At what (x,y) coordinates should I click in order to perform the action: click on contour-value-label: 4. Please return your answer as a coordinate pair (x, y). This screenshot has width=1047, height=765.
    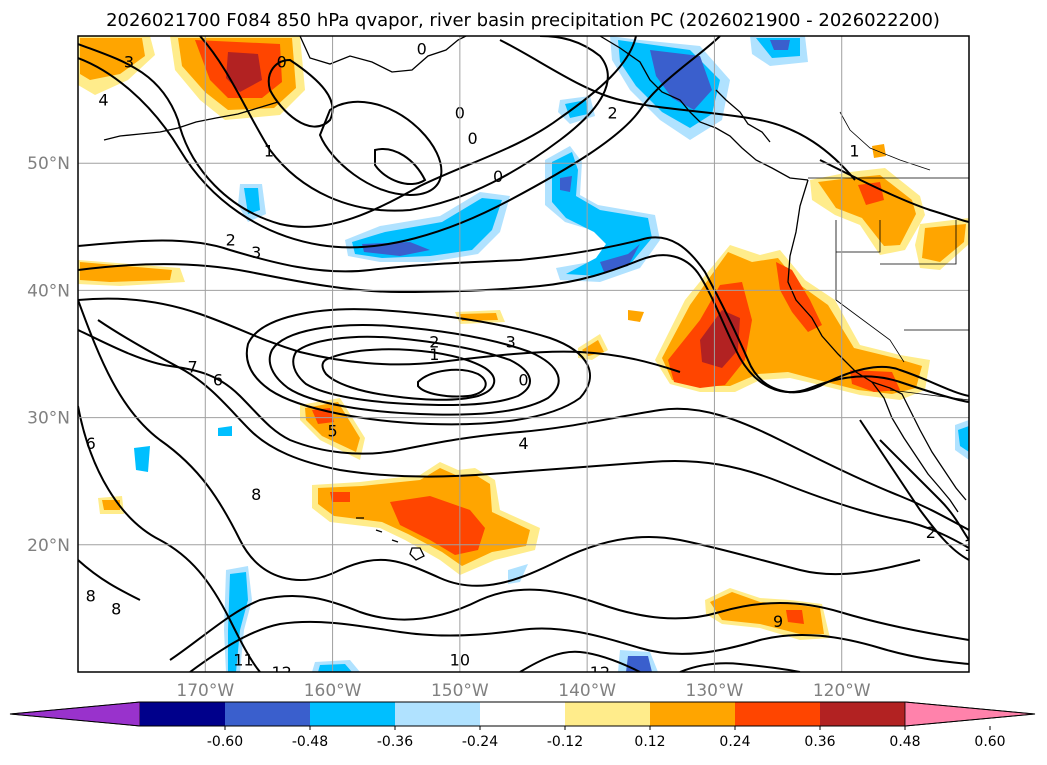
    Looking at the image, I should click on (103, 100).